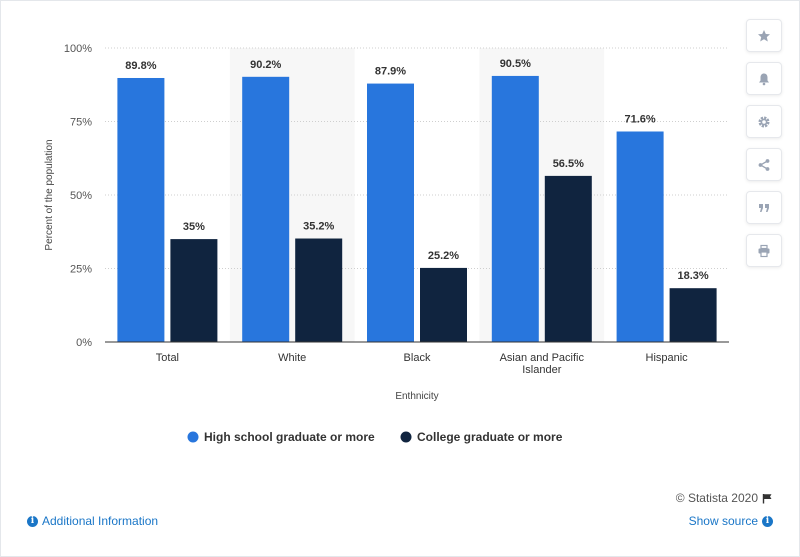  What do you see at coordinates (416, 396) in the screenshot?
I see `x-axis-title: Enthnicity` at bounding box center [416, 396].